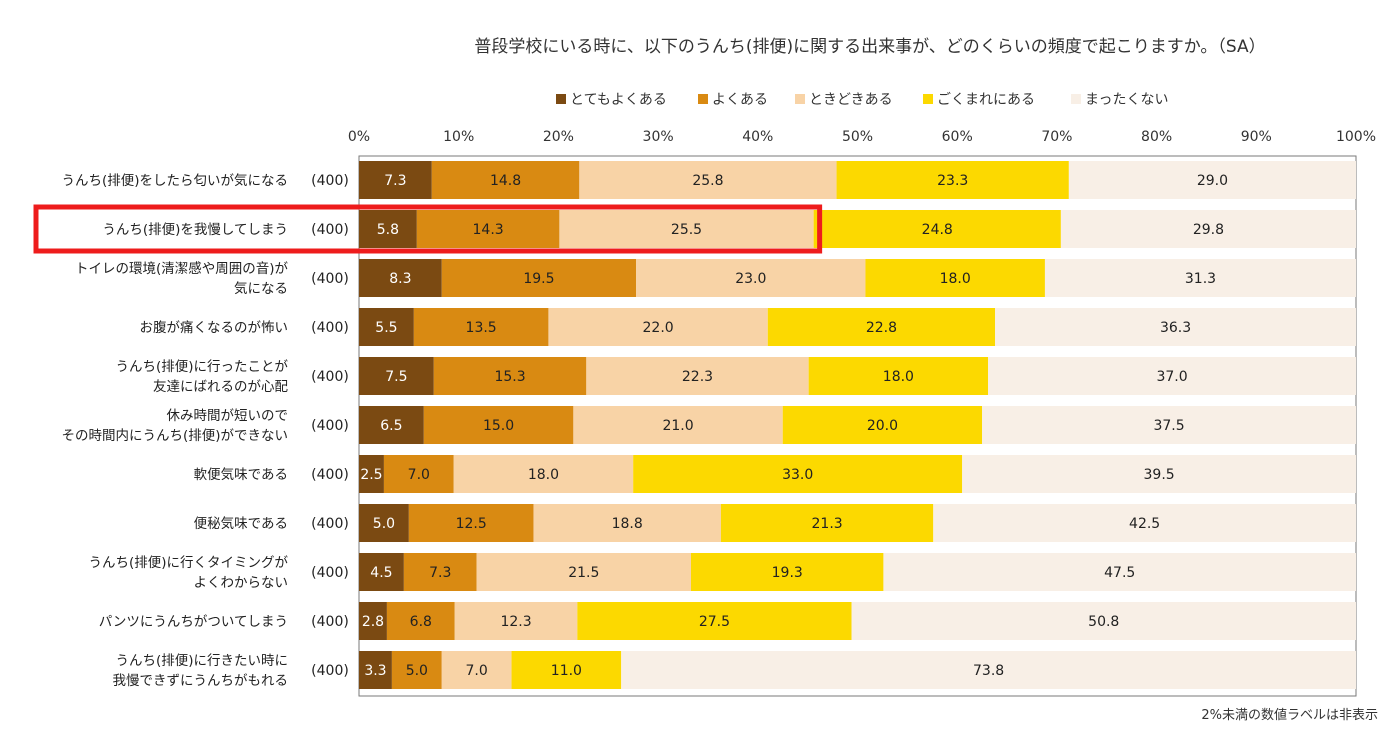  I want to click on data-label: 18.8, so click(627, 524).